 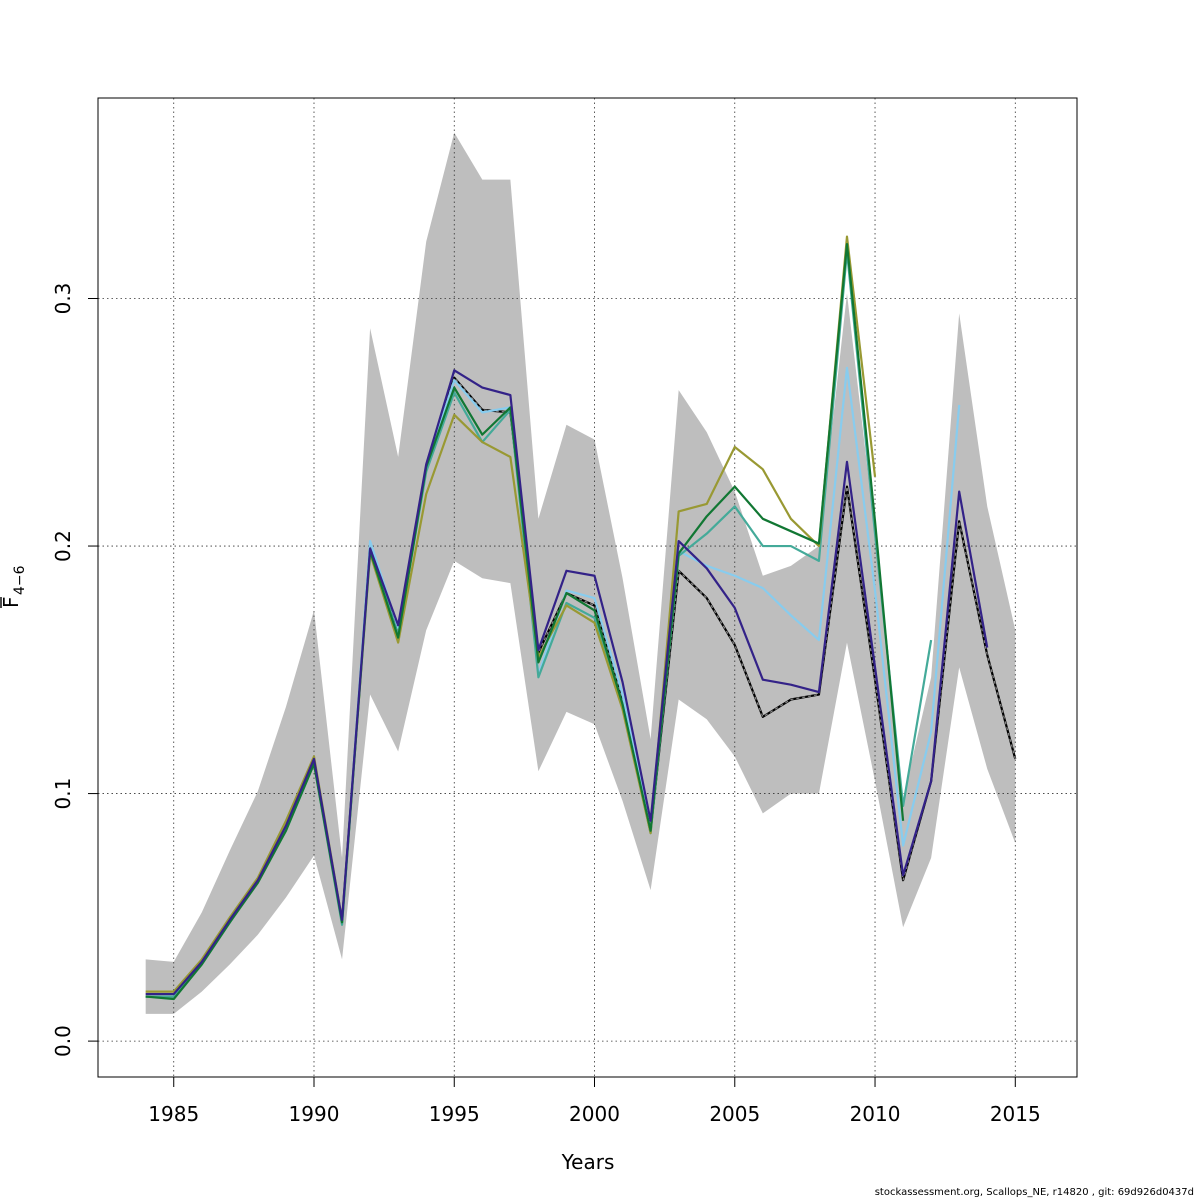 What do you see at coordinates (75, 670) in the screenshot?
I see `y-axis: 0.0 0.1 0.2 0.3` at bounding box center [75, 670].